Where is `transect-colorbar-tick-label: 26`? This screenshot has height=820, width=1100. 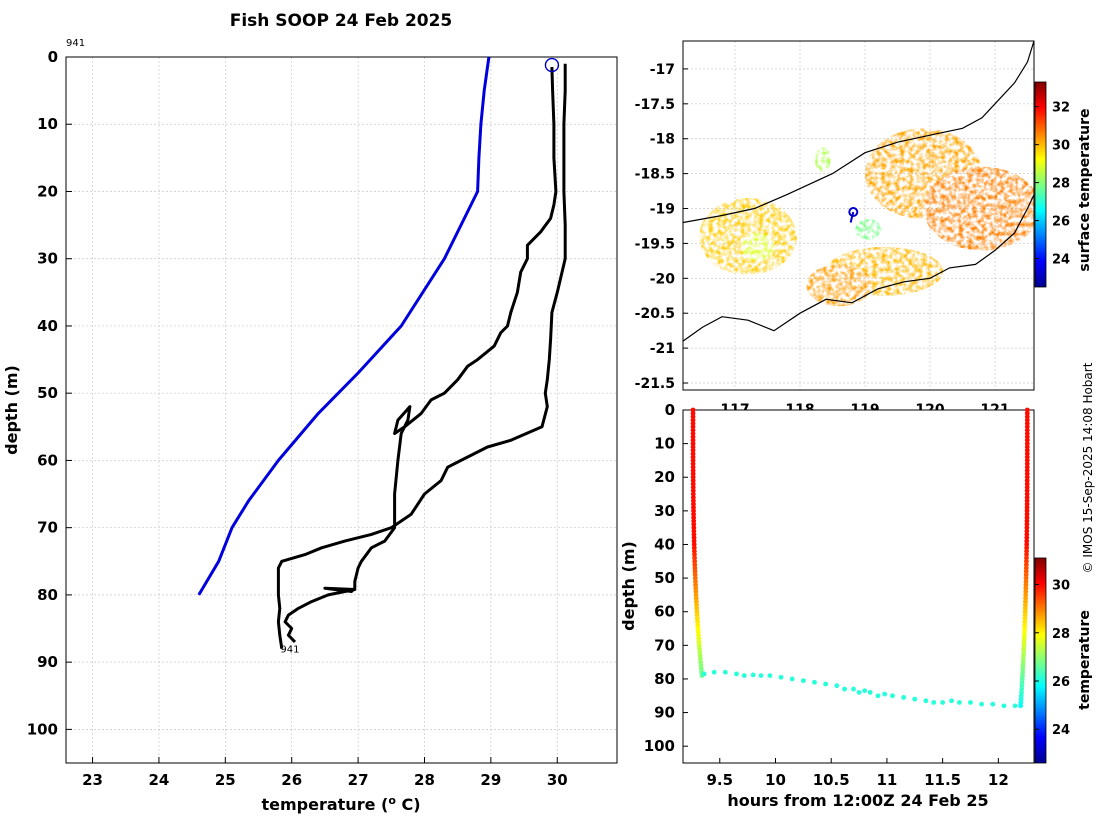
transect-colorbar-tick-label: 26 is located at coordinates (1061, 682).